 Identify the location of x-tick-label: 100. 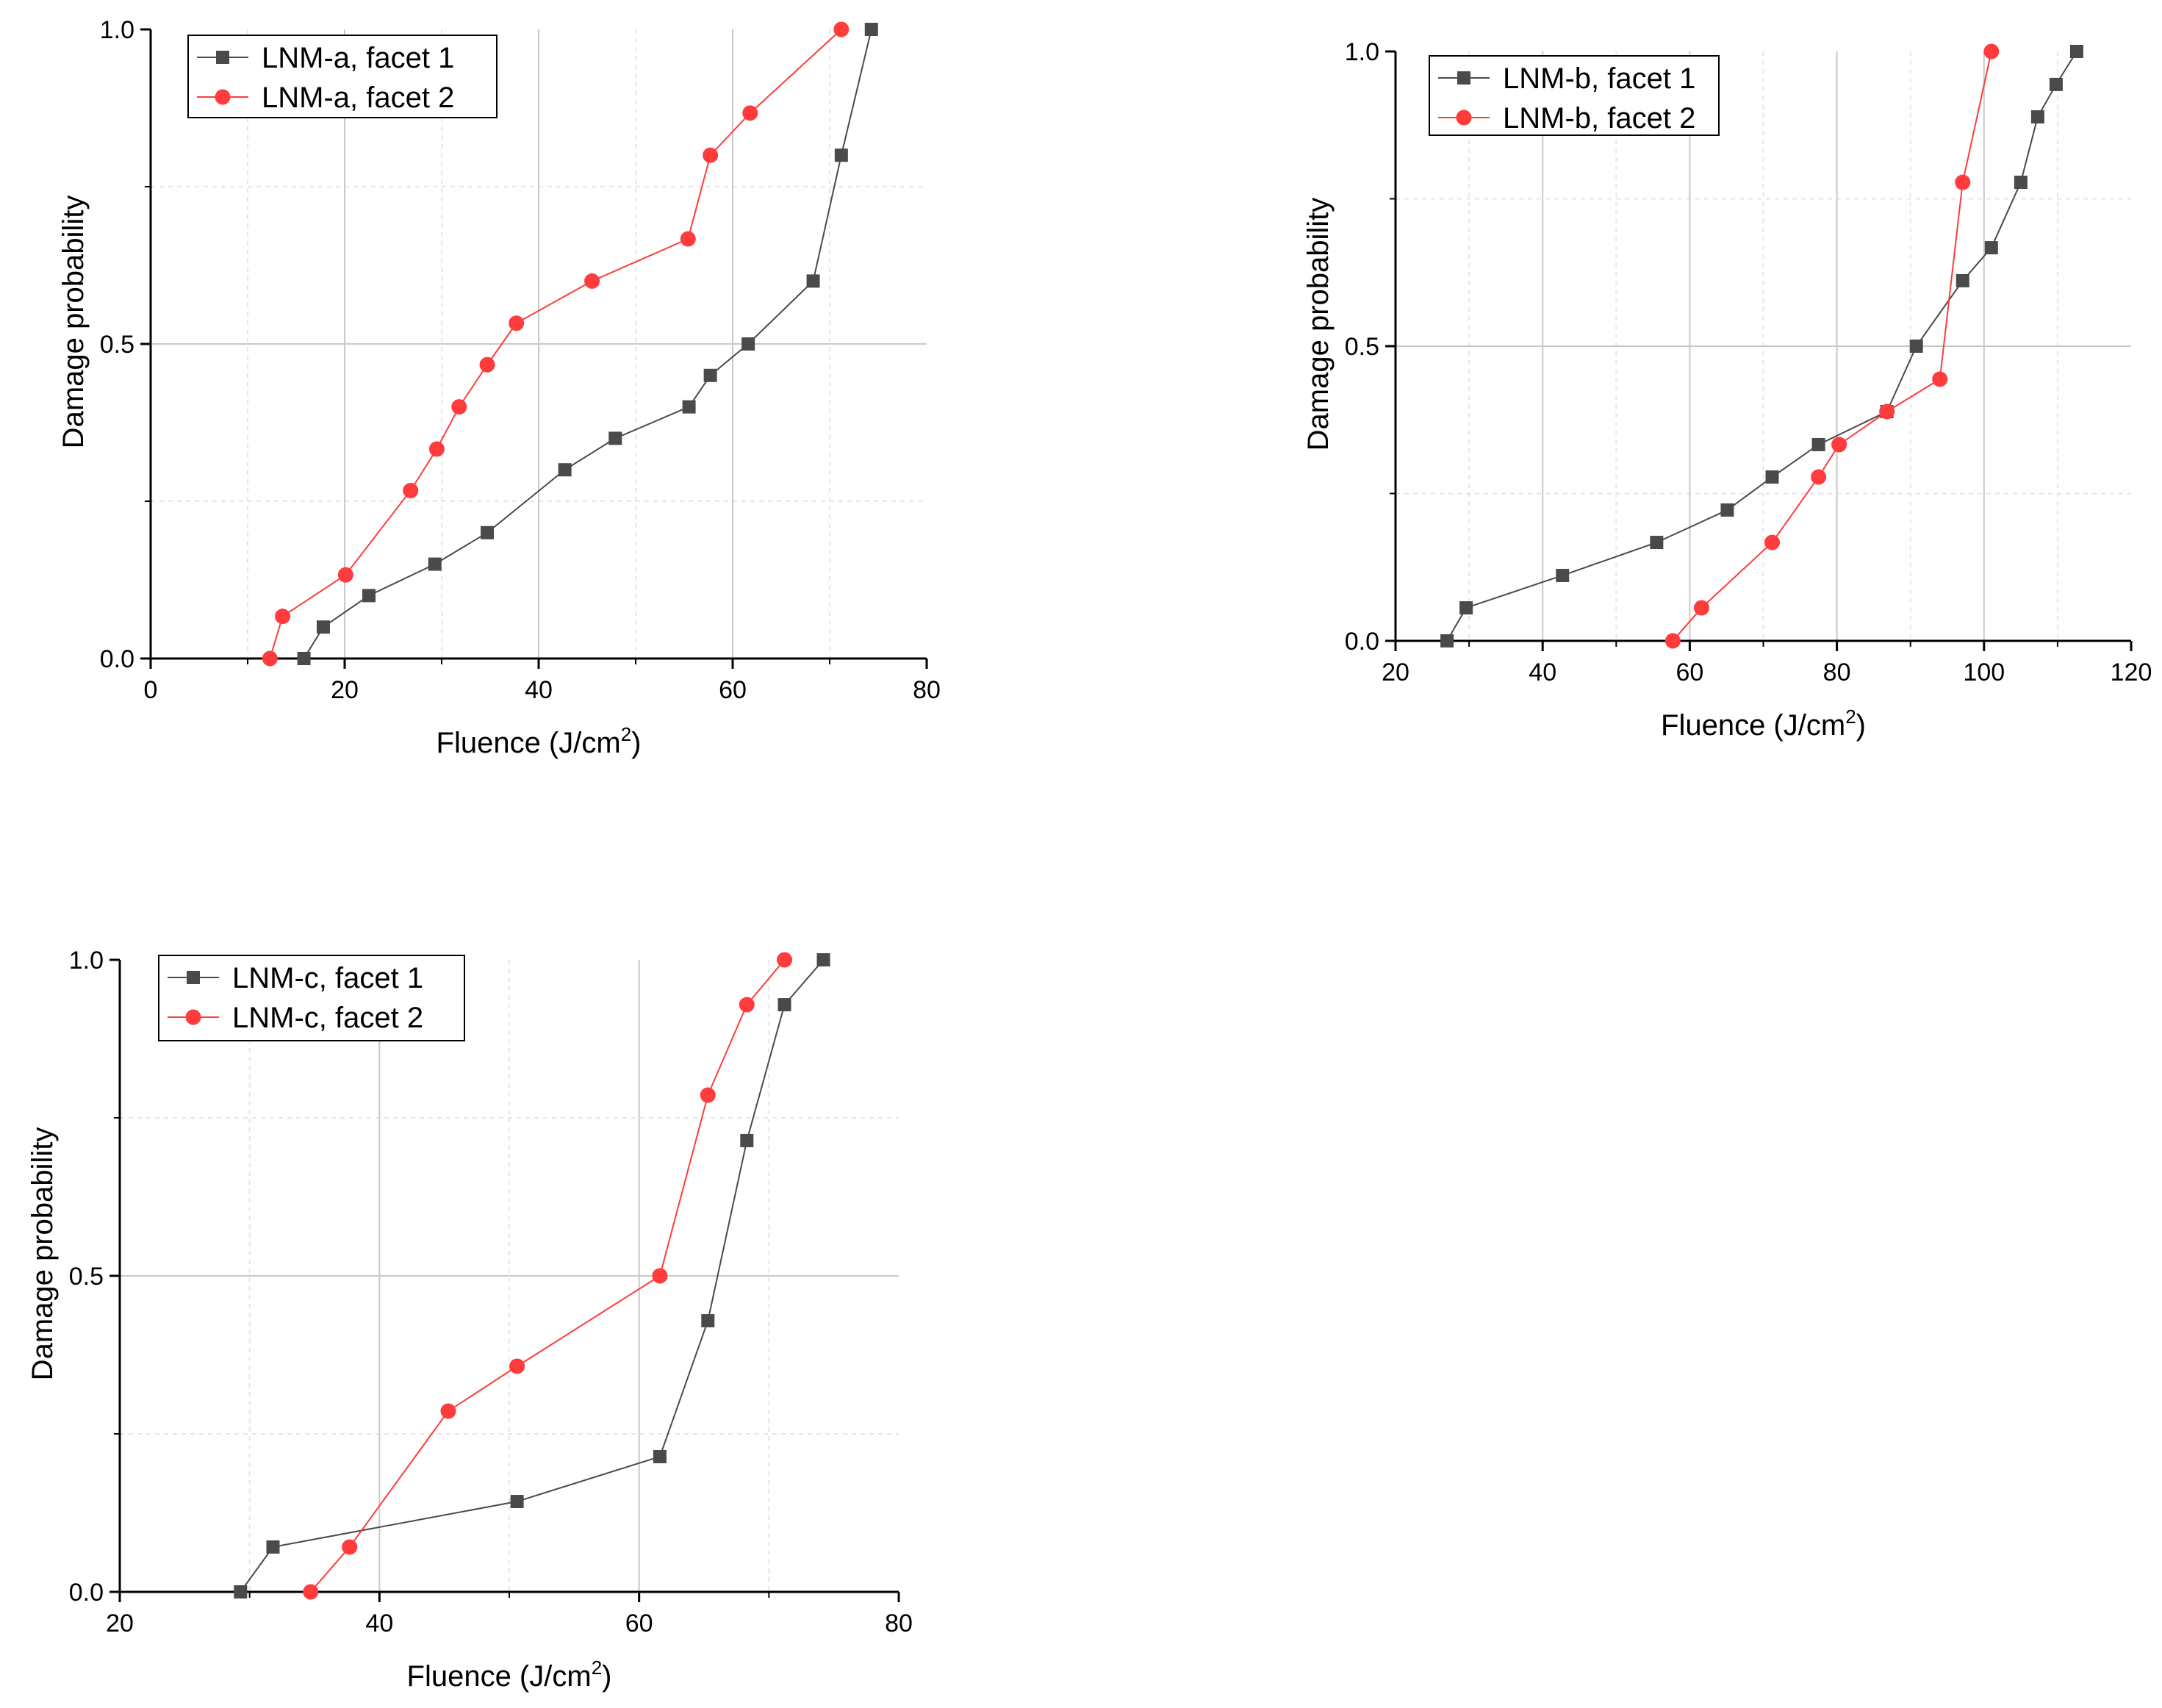
(1984, 672).